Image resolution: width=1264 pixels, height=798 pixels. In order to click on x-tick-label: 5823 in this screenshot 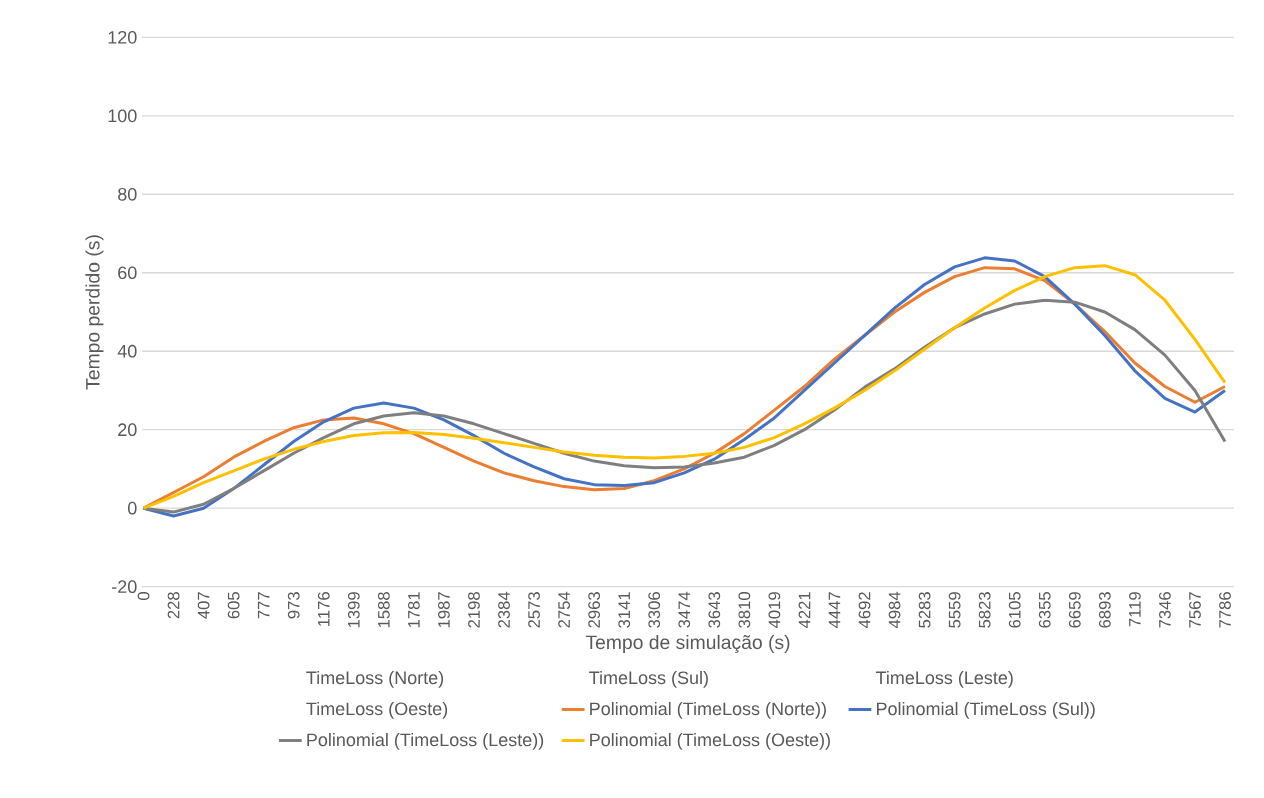, I will do `click(984, 610)`.